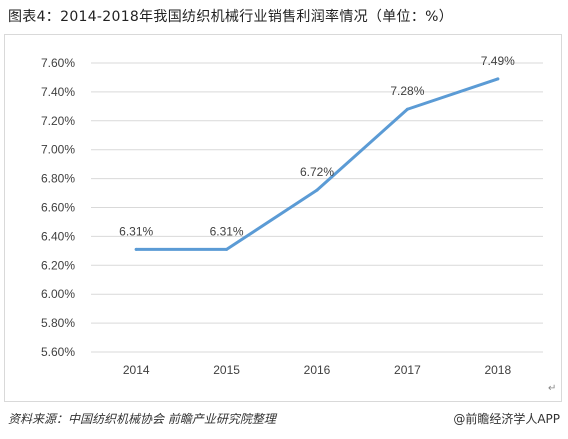 This screenshot has height=439, width=568. Describe the element at coordinates (58, 265) in the screenshot. I see `y-tick-label: 6.20%` at that location.